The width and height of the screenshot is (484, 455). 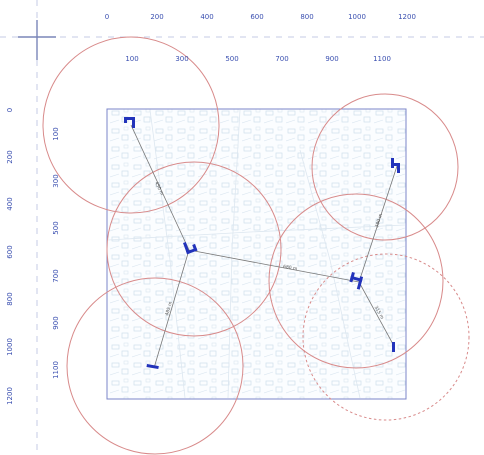 What do you see at coordinates (10, 110) in the screenshot?
I see `y-tick-label: 0` at bounding box center [10, 110].